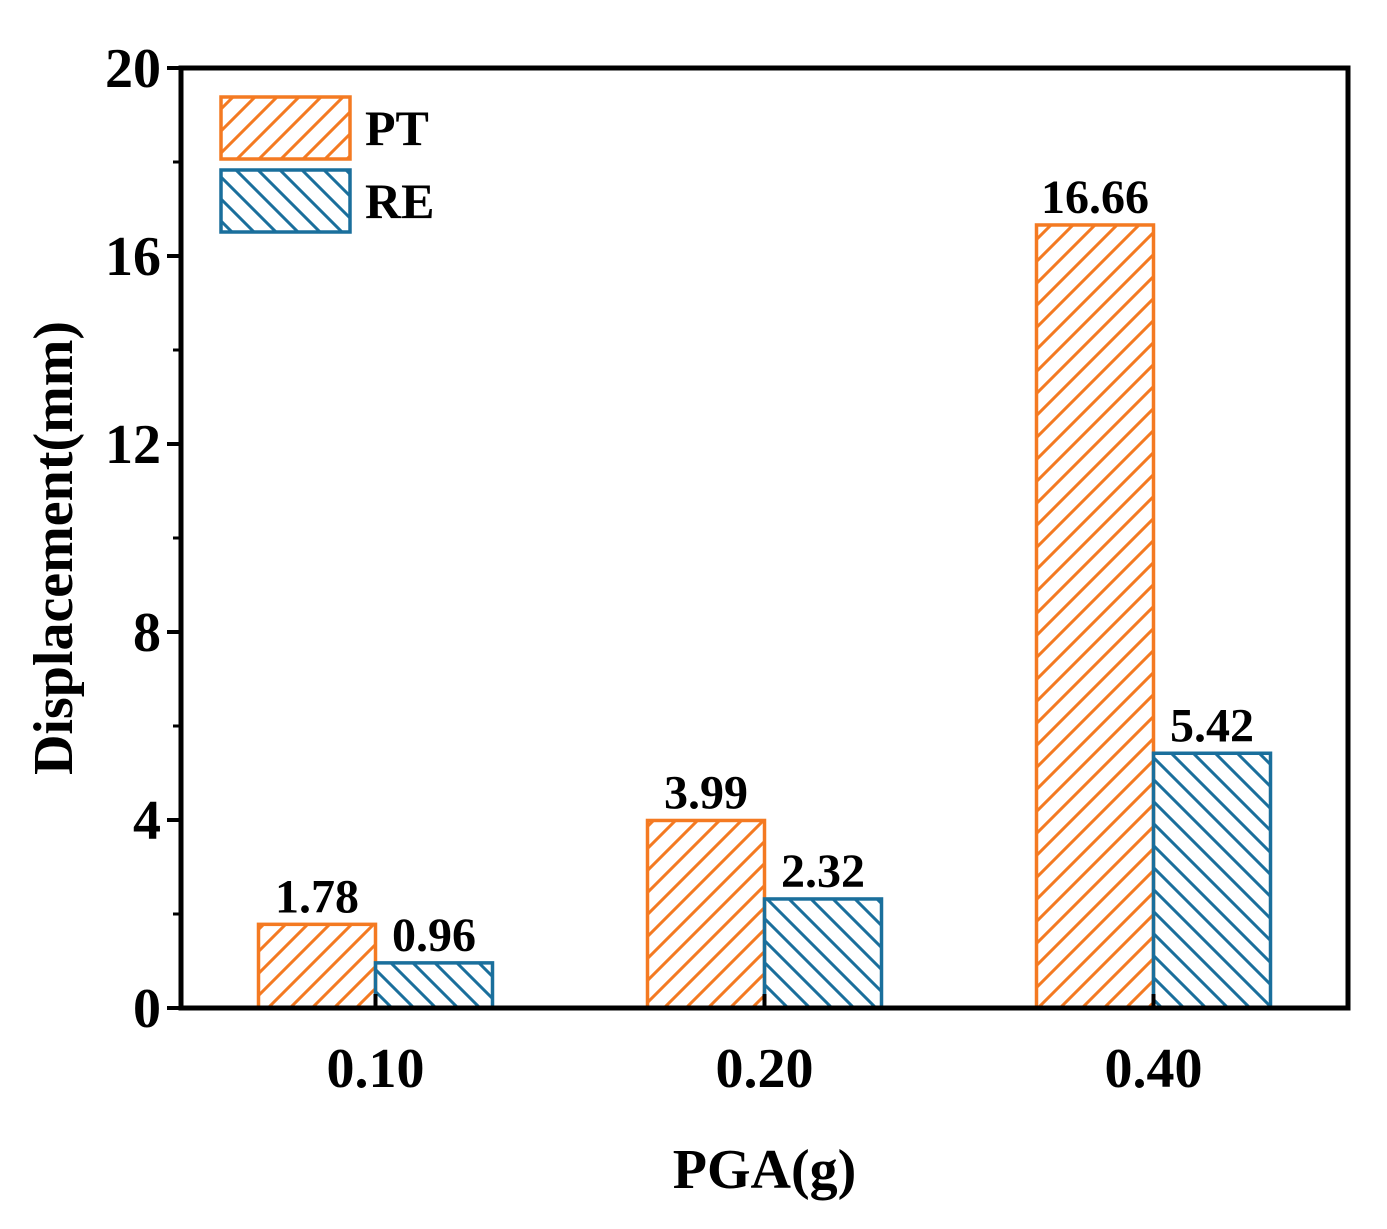 The width and height of the screenshot is (1387, 1229). What do you see at coordinates (1154, 1069) in the screenshot?
I see `x-tick-label: 0.40` at bounding box center [1154, 1069].